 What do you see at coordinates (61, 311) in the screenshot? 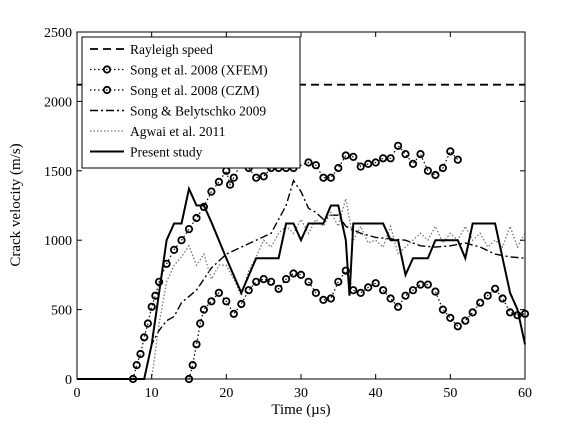
I see `y-tick-label: 500` at bounding box center [61, 311].